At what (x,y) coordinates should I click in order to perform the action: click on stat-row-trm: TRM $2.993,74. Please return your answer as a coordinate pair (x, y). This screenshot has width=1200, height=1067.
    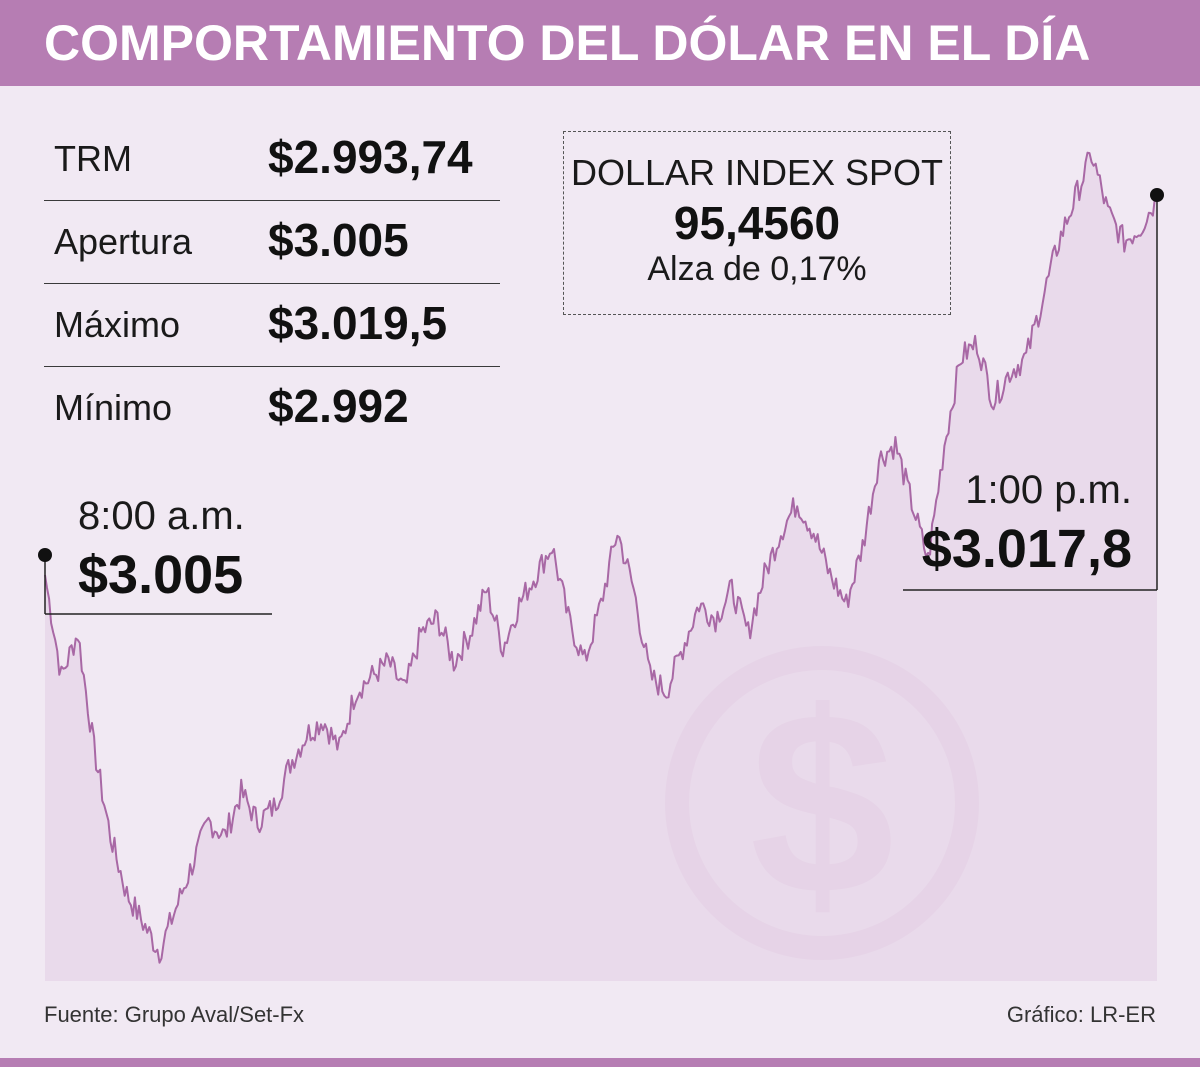
    Looking at the image, I should click on (272, 159).